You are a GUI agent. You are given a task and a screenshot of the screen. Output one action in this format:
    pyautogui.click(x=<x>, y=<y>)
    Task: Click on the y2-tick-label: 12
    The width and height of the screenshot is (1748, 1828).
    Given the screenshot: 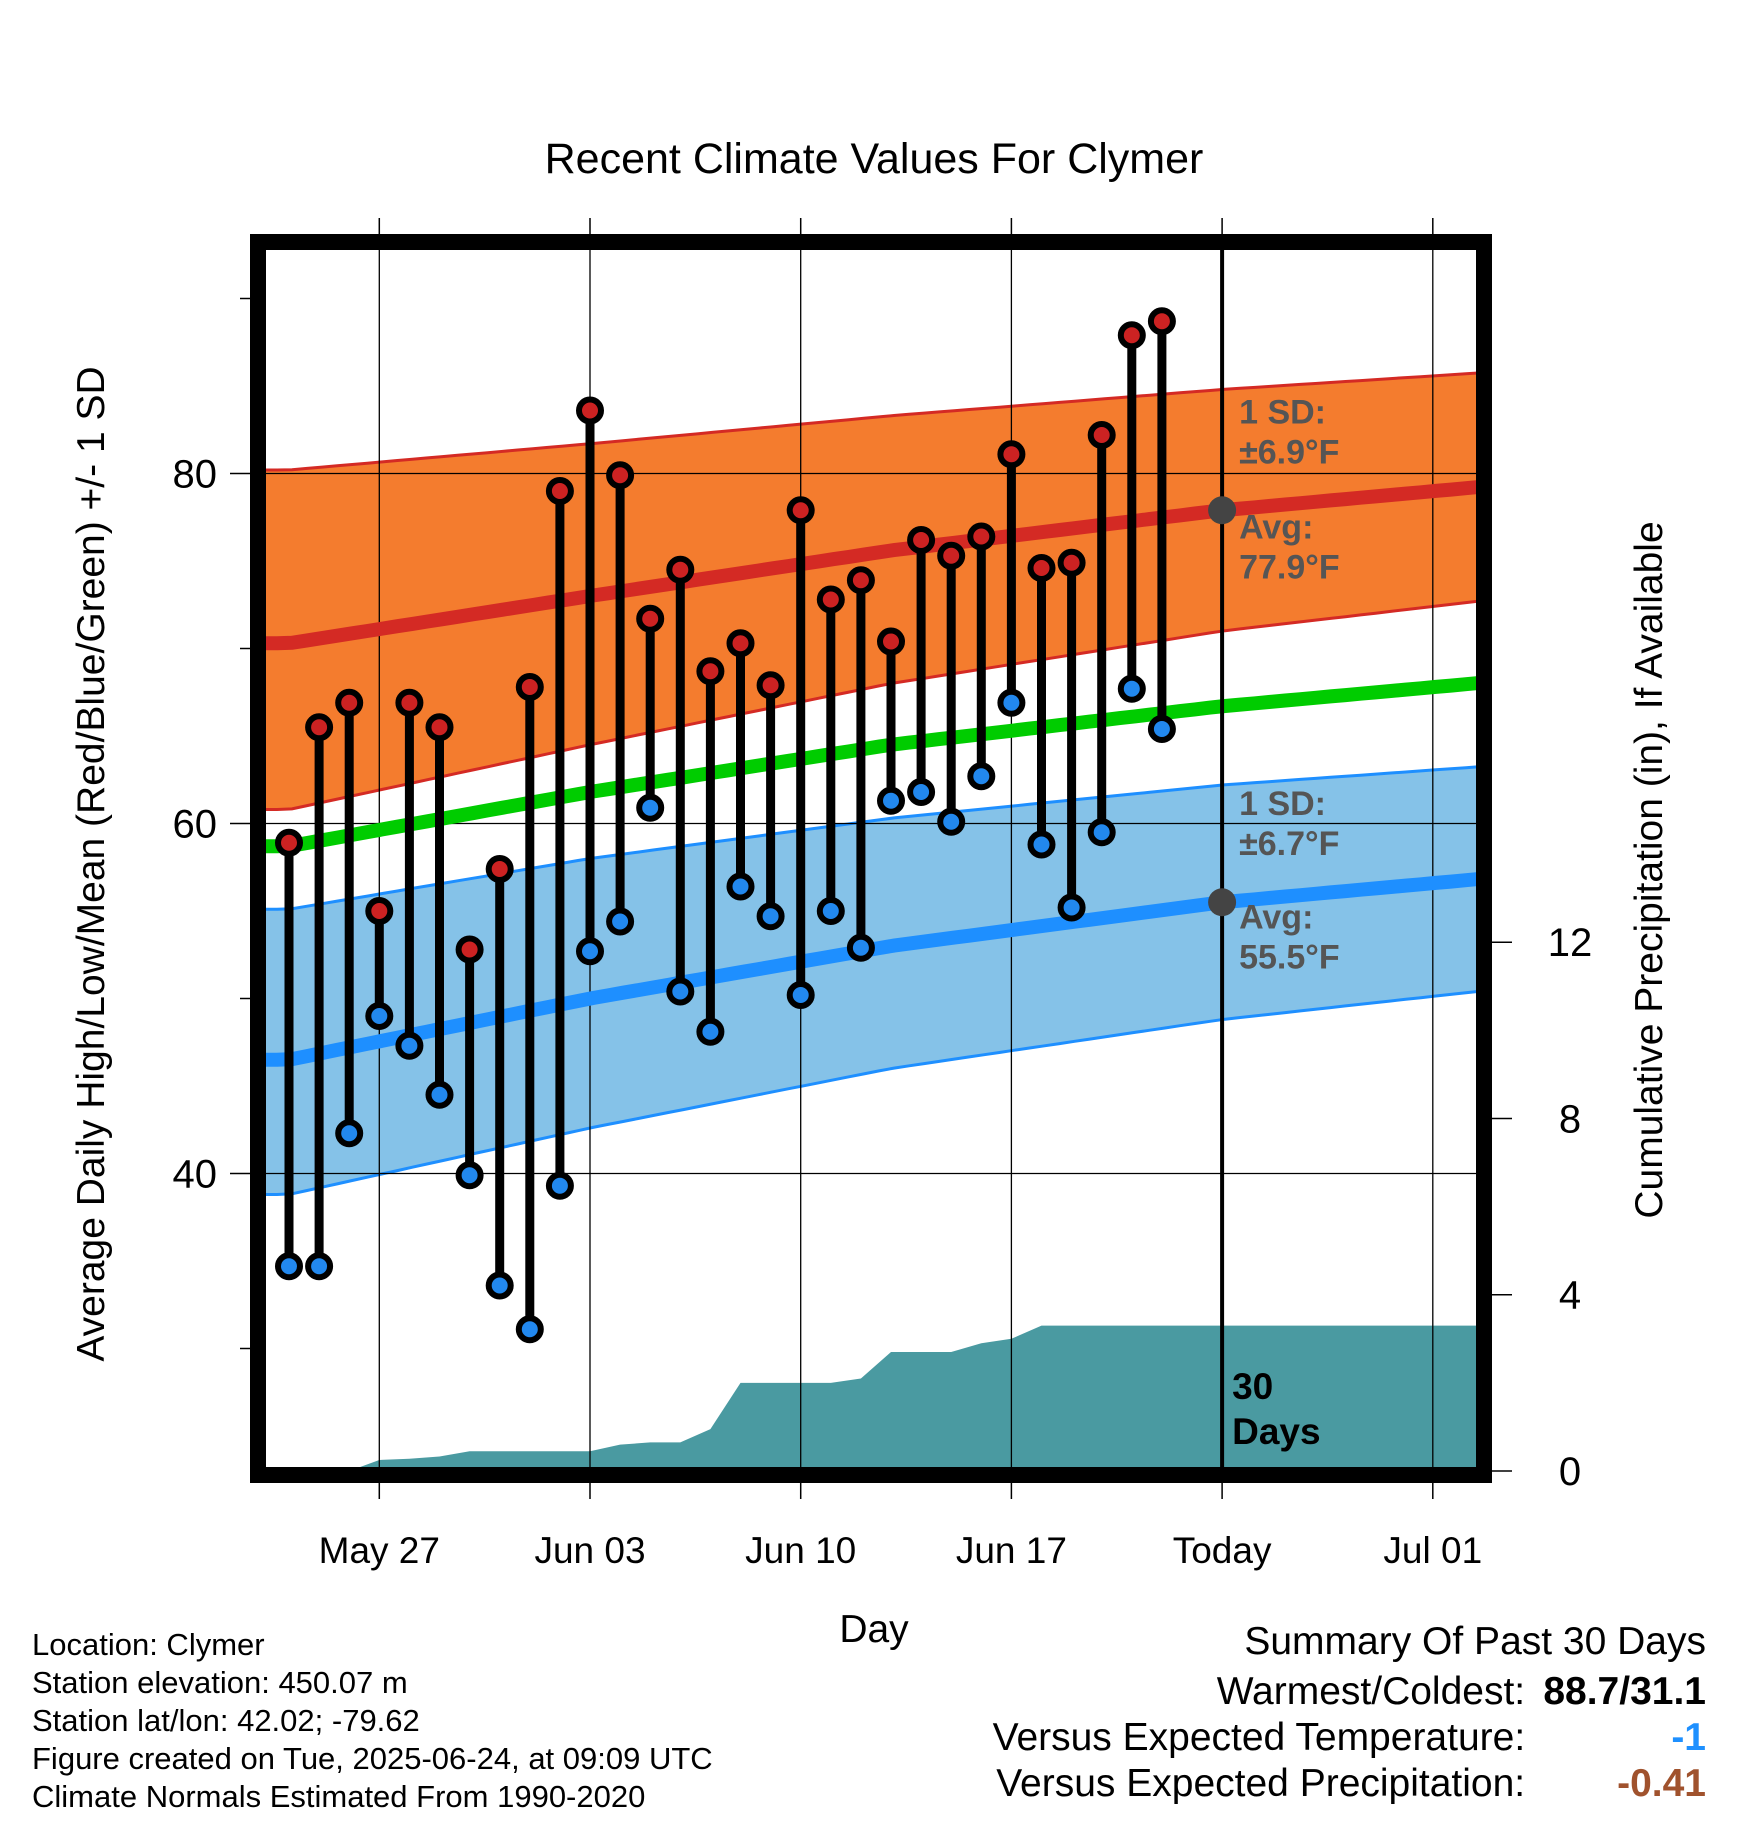 What is the action you would take?
    pyautogui.click(x=1570, y=943)
    